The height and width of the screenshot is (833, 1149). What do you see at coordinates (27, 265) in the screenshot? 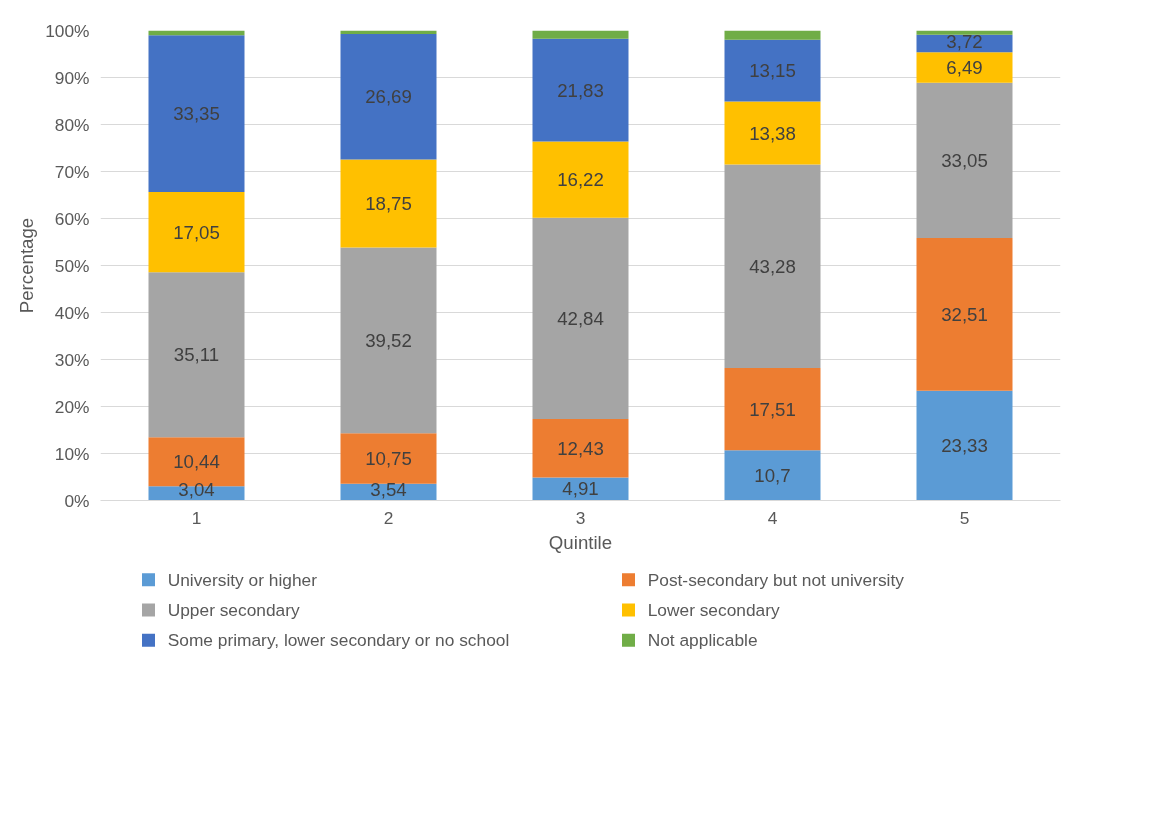
I see `y-axis-title: Percentage` at bounding box center [27, 265].